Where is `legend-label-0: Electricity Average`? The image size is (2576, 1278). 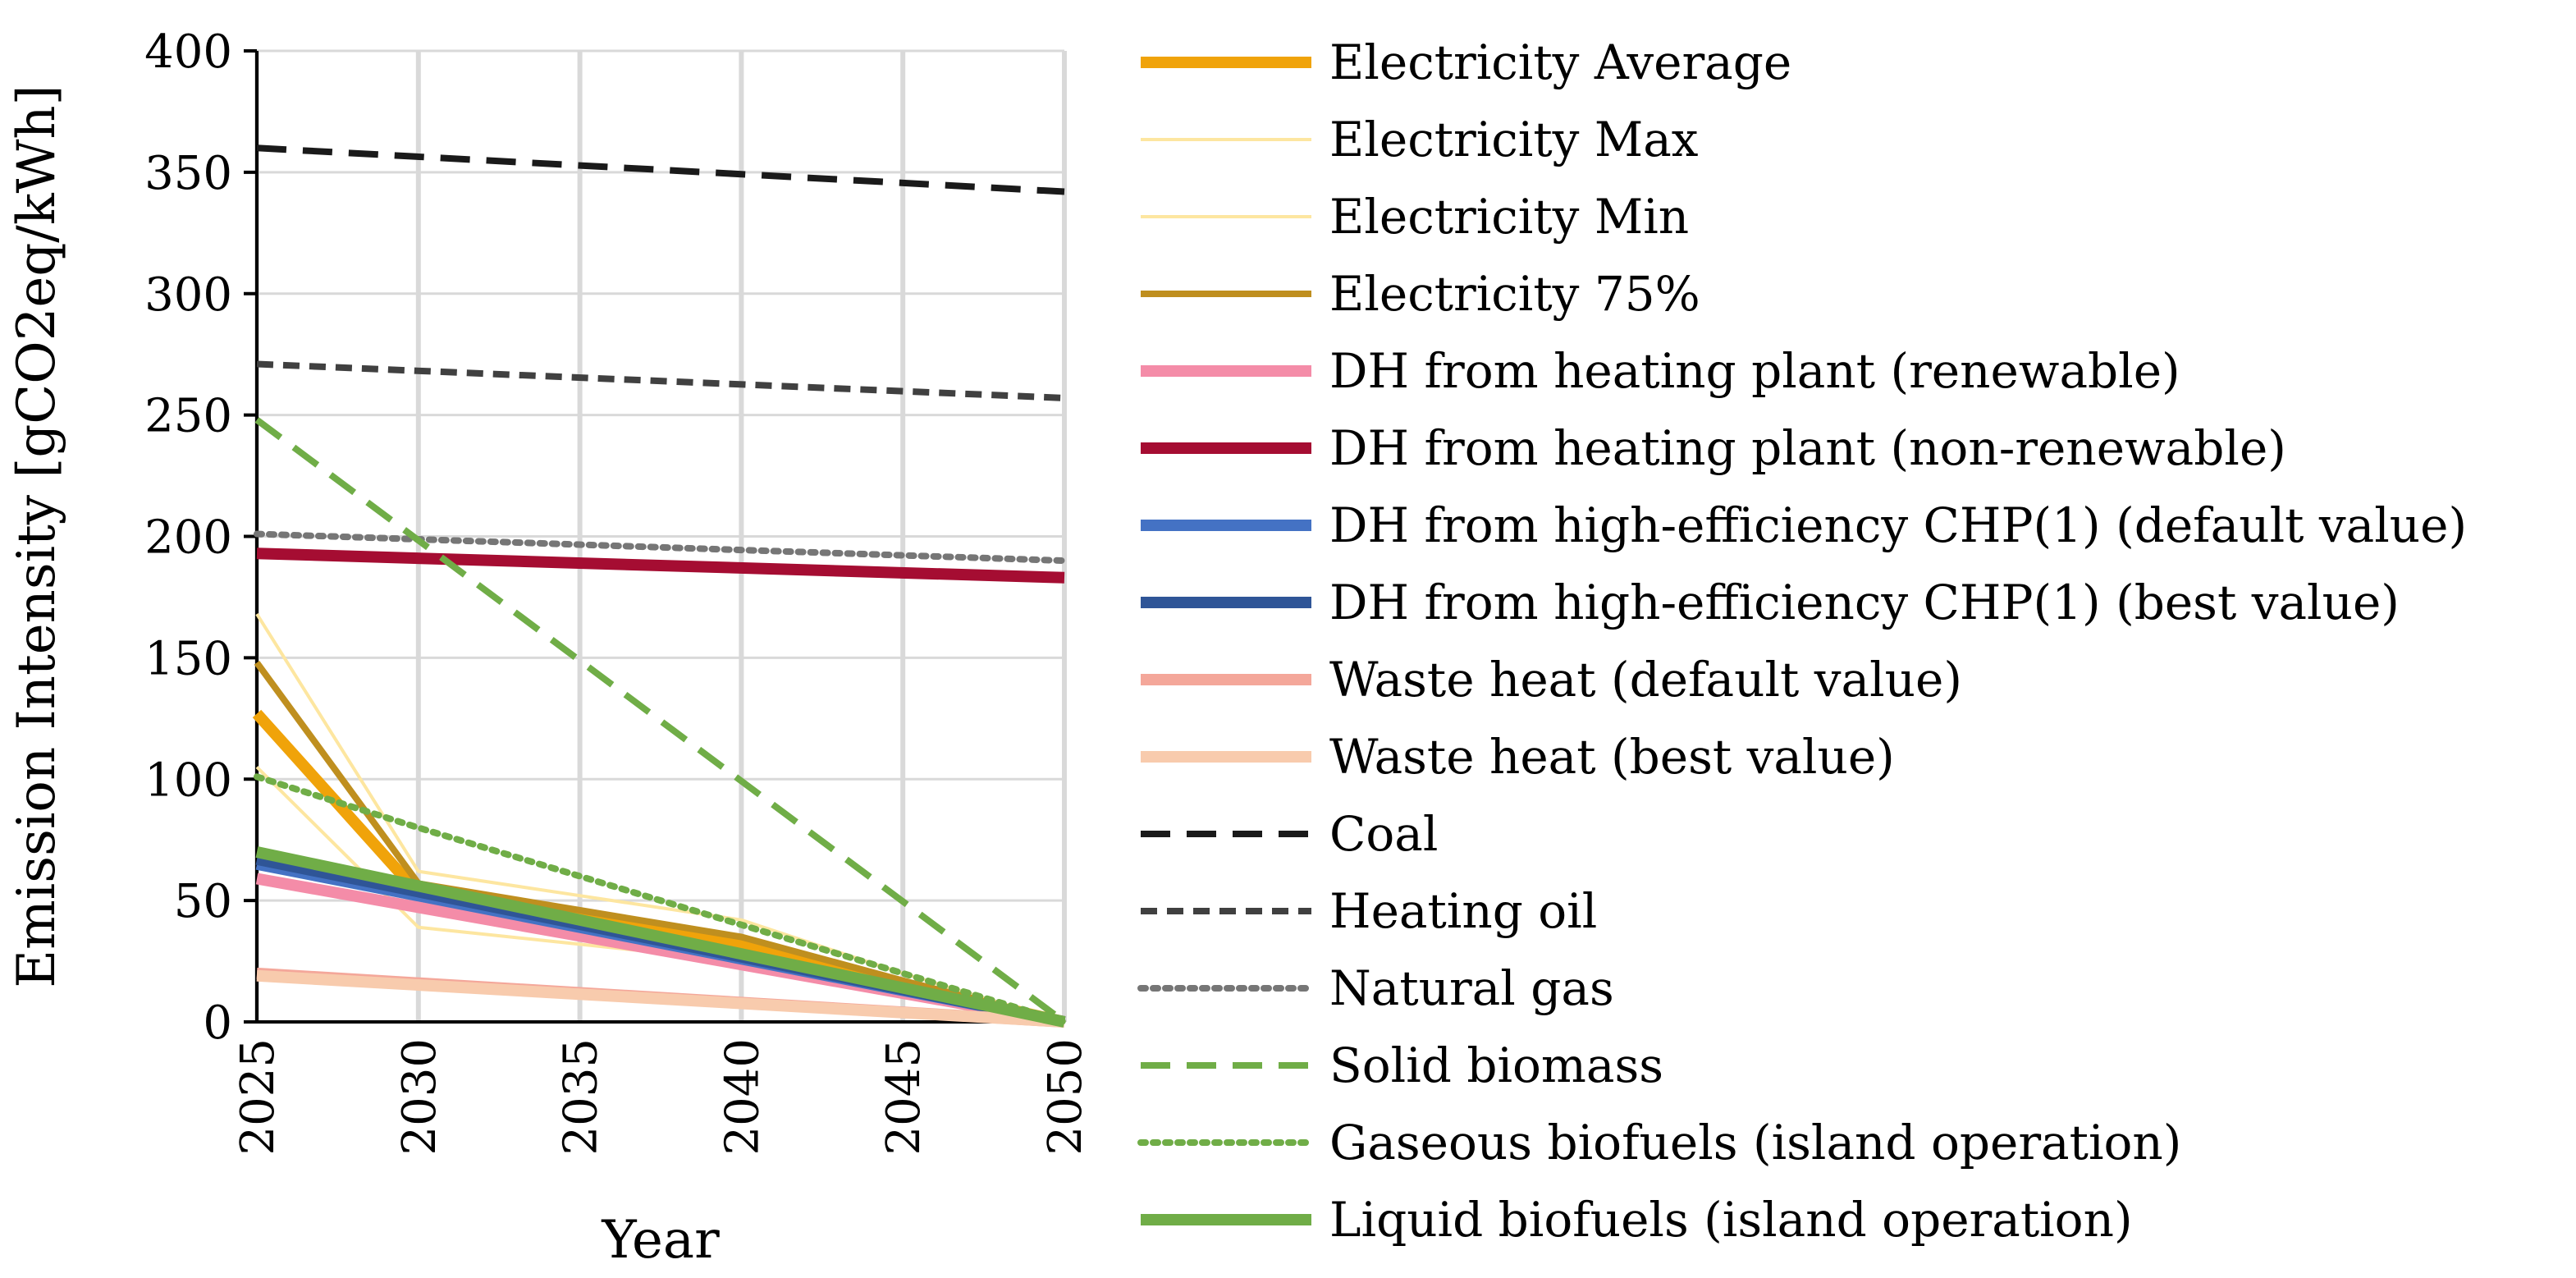
legend-label-0: Electricity Average is located at coordinates (1560, 62).